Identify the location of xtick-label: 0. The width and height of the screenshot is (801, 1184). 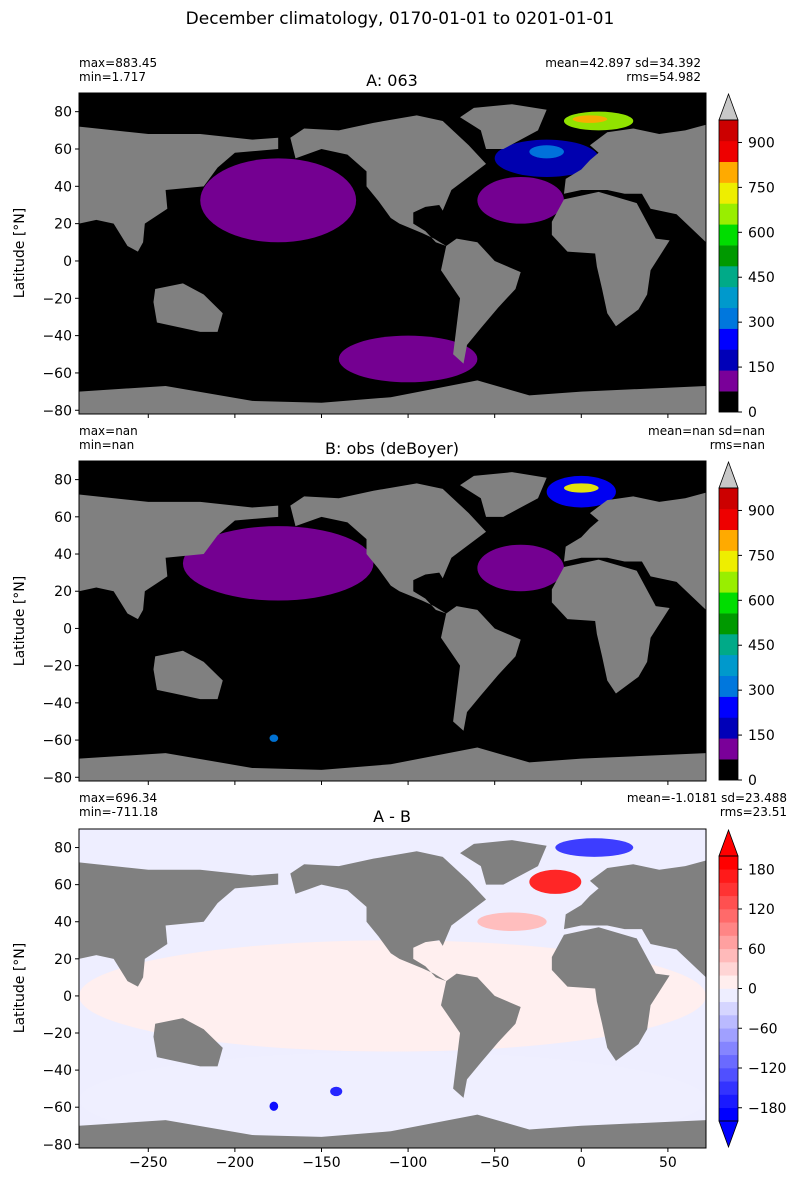
(581, 1163).